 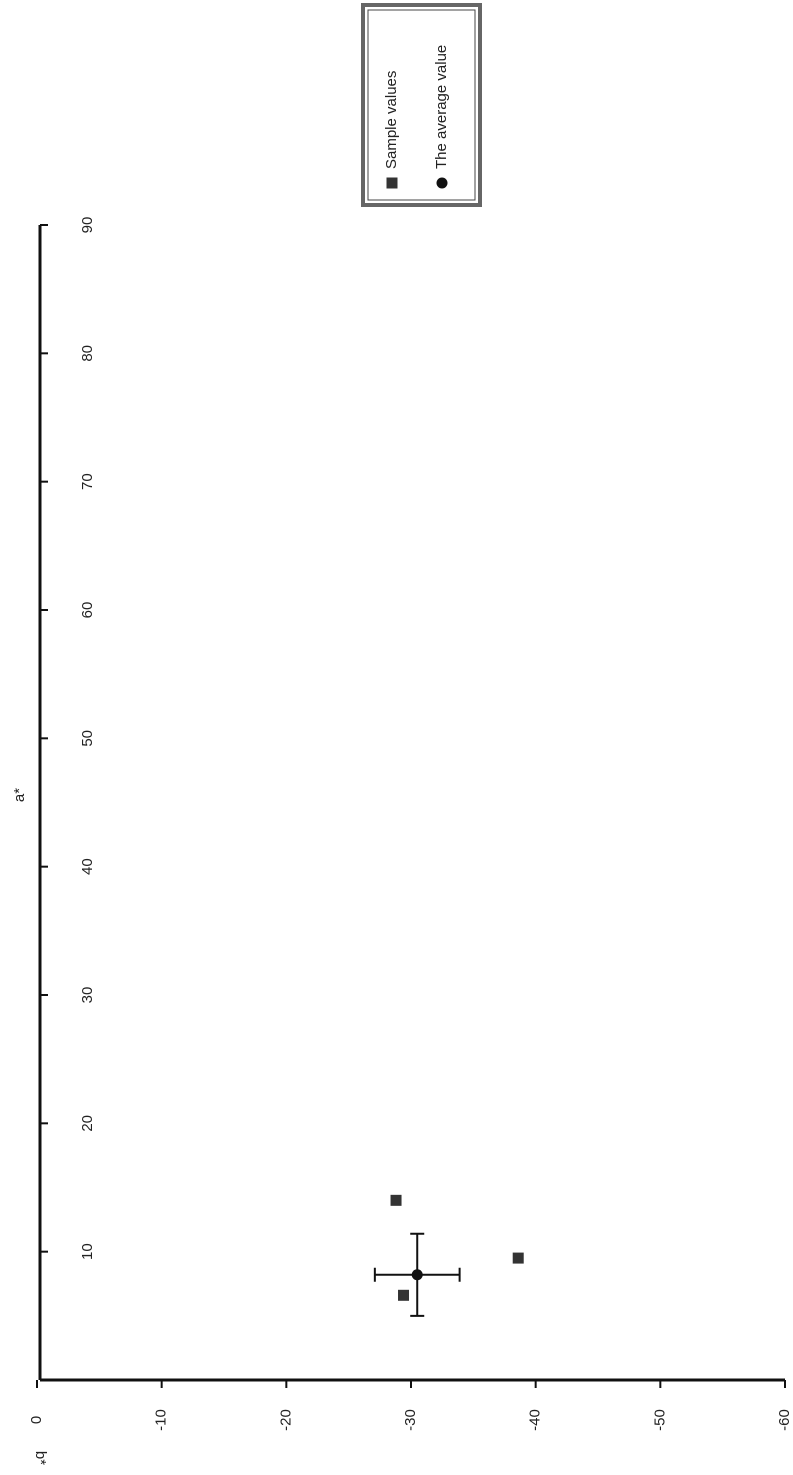 What do you see at coordinates (87, 481) in the screenshot?
I see `y-tick-label: 70` at bounding box center [87, 481].